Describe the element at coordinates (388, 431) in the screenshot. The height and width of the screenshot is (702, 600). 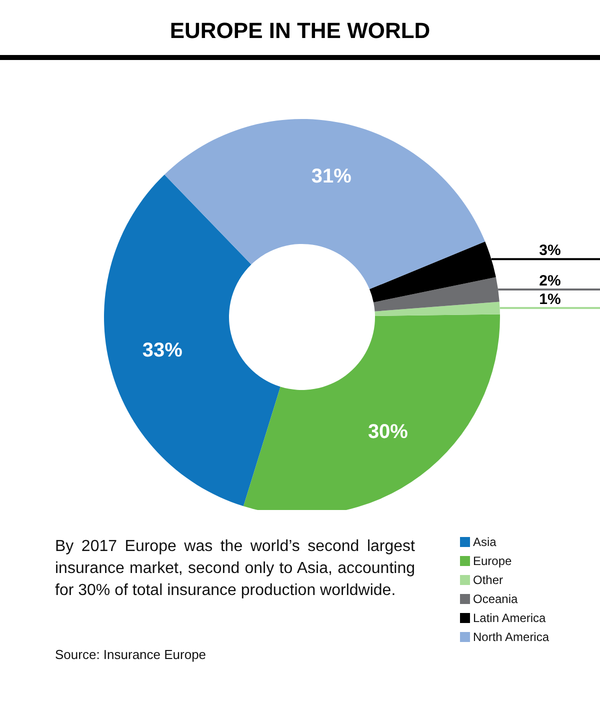
I see `data-label: 30%` at that location.